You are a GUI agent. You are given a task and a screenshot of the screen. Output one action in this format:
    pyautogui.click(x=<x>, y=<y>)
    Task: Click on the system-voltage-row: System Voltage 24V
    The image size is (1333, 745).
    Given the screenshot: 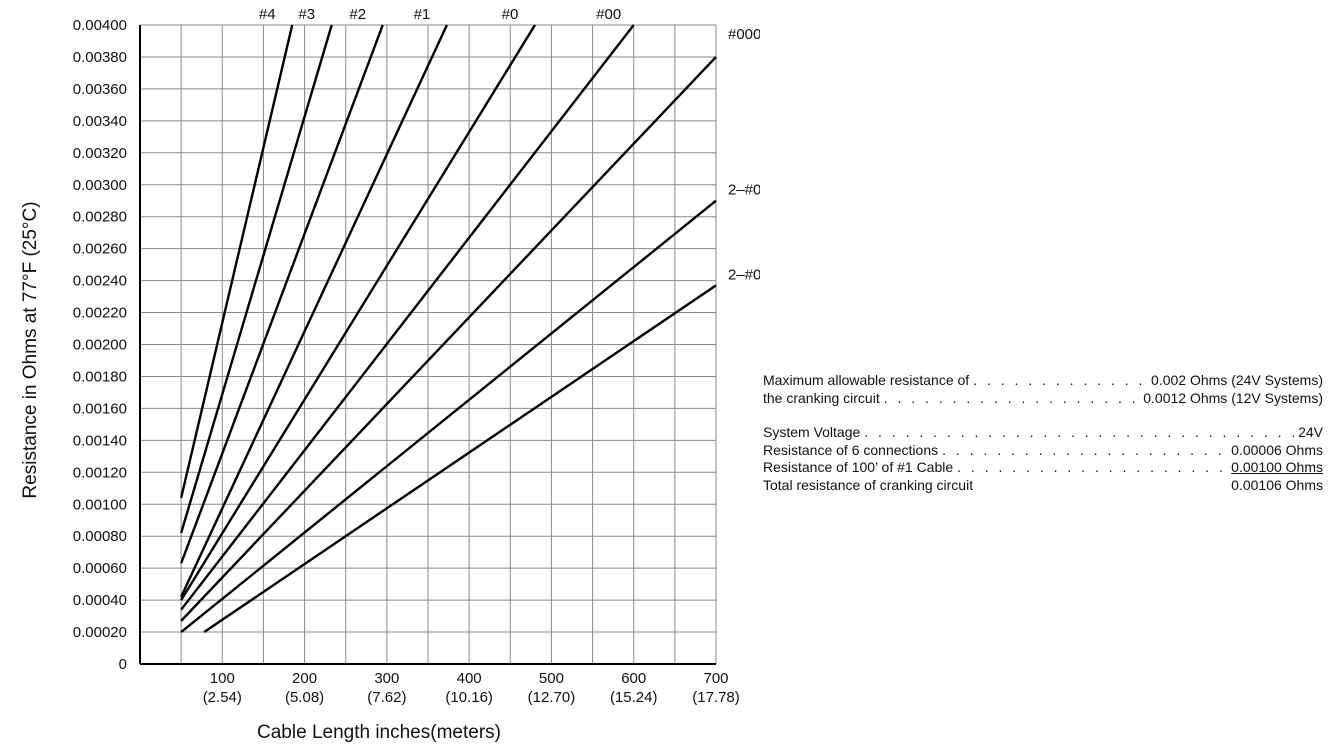 What is the action you would take?
    pyautogui.click(x=1043, y=433)
    